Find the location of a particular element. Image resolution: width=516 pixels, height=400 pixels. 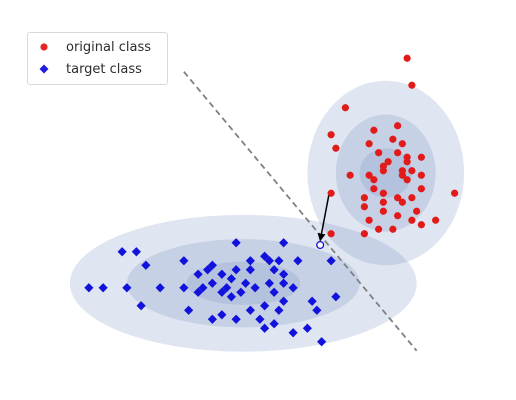

legend-item-target-class: target class is located at coordinates (89, 69).